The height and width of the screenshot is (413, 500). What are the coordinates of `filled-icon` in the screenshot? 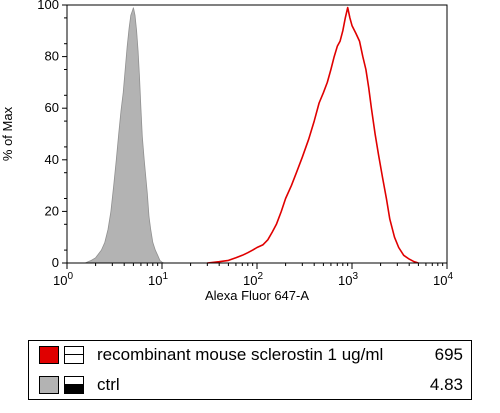 It's located at (74, 385).